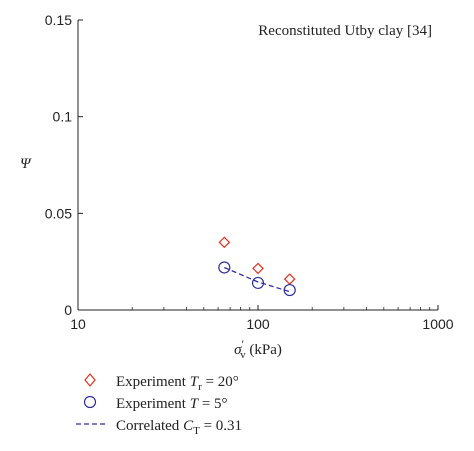 This screenshot has height=451, width=474. Describe the element at coordinates (437, 324) in the screenshot. I see `x-tick-label: 1000` at that location.